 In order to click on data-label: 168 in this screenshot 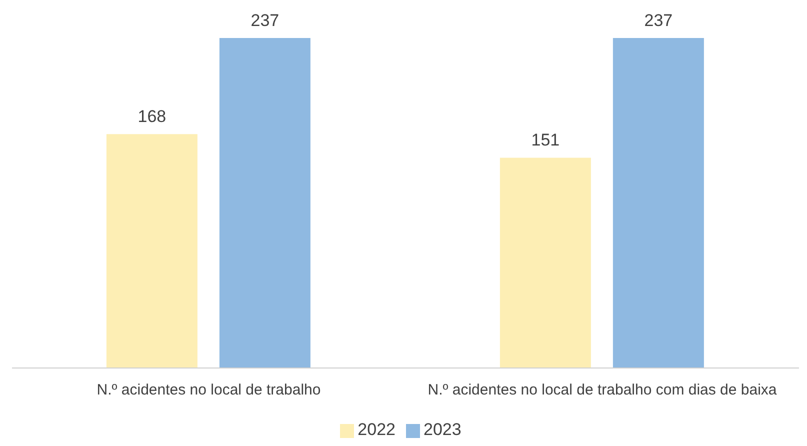, I will do `click(152, 116)`.